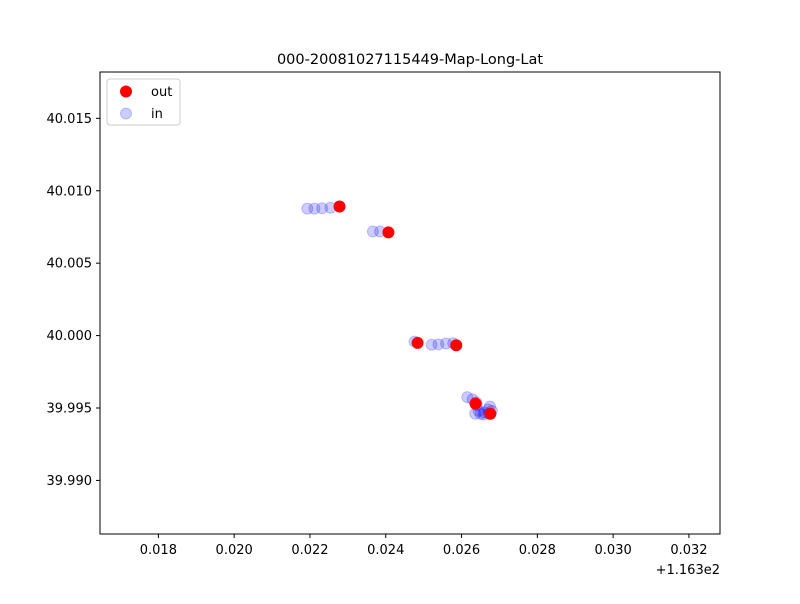 Image resolution: width=800 pixels, height=604 pixels. I want to click on x-tick-label: 0.028, so click(537, 550).